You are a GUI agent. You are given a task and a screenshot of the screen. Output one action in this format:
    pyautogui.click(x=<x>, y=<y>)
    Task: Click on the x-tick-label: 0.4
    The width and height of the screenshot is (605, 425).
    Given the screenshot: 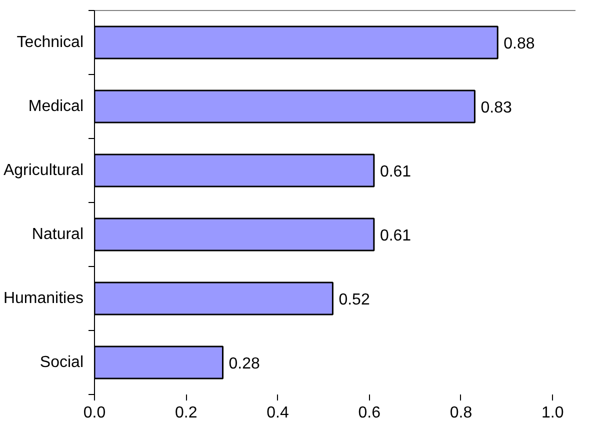 What is the action you would take?
    pyautogui.click(x=277, y=413)
    